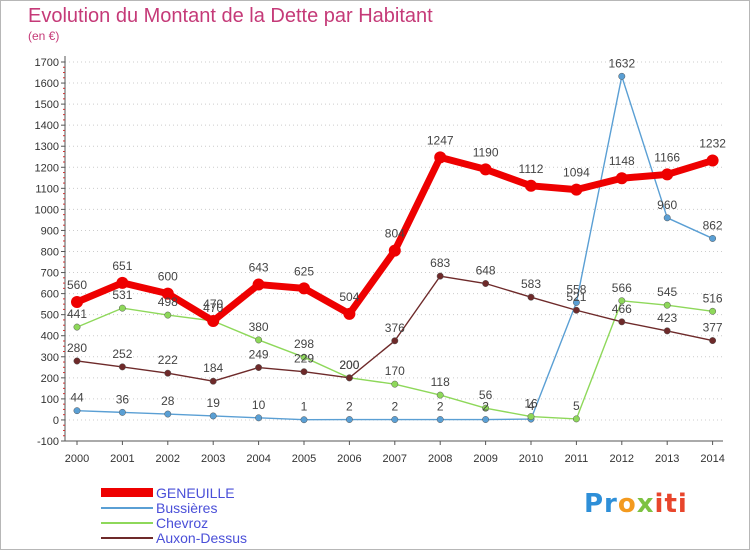  What do you see at coordinates (77, 314) in the screenshot?
I see `data-label: 441` at bounding box center [77, 314].